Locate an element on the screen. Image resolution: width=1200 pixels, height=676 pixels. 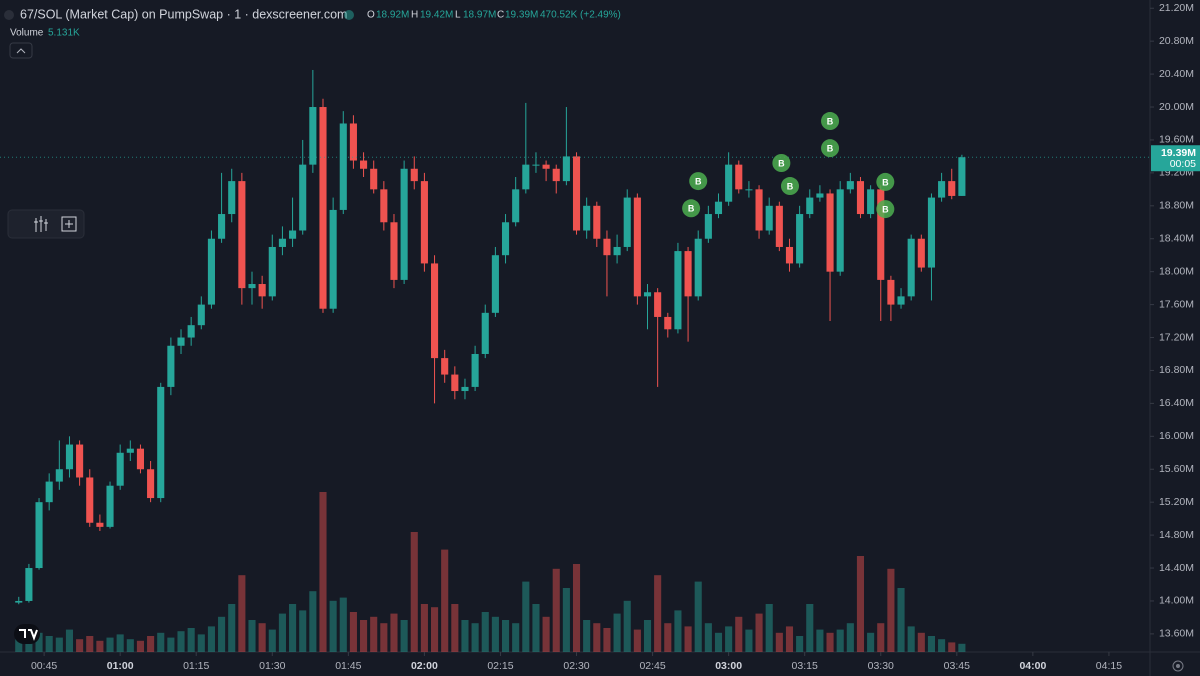
symbol-icon is located at coordinates (9, 15).